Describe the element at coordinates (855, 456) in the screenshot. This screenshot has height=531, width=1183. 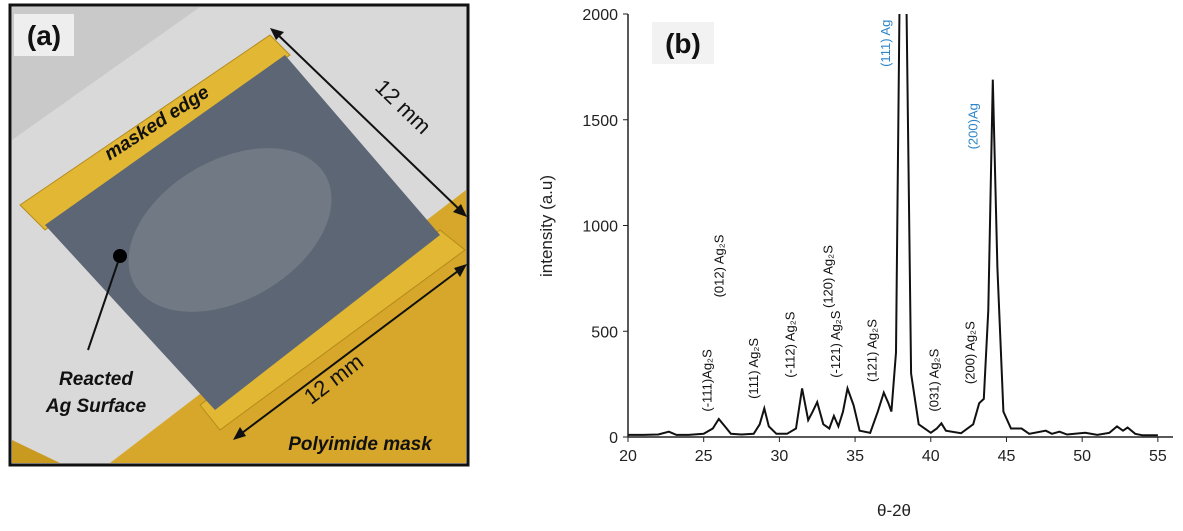
I see `x-tick-label: 35` at that location.